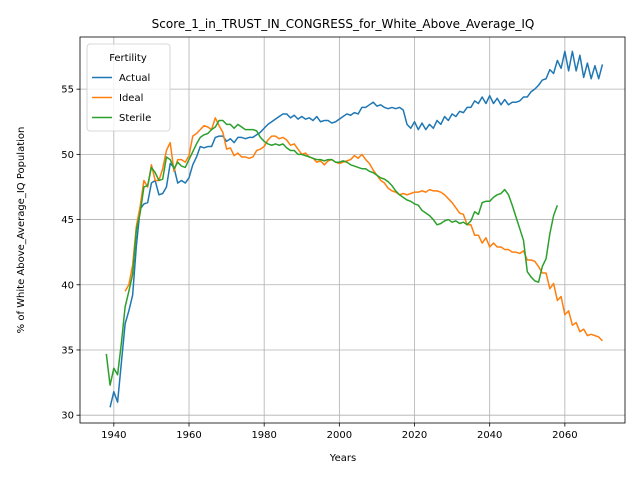 Image resolution: width=640 pixels, height=480 pixels. I want to click on legend-label-actual: Actual, so click(134, 78).